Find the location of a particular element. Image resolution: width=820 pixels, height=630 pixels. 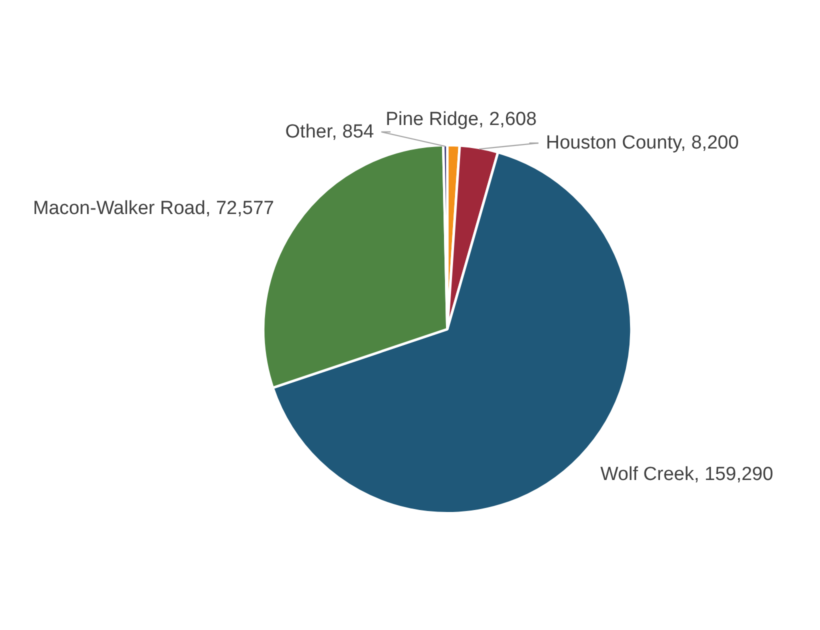

slice-label: Pine Ridge, 2,608 is located at coordinates (461, 119).